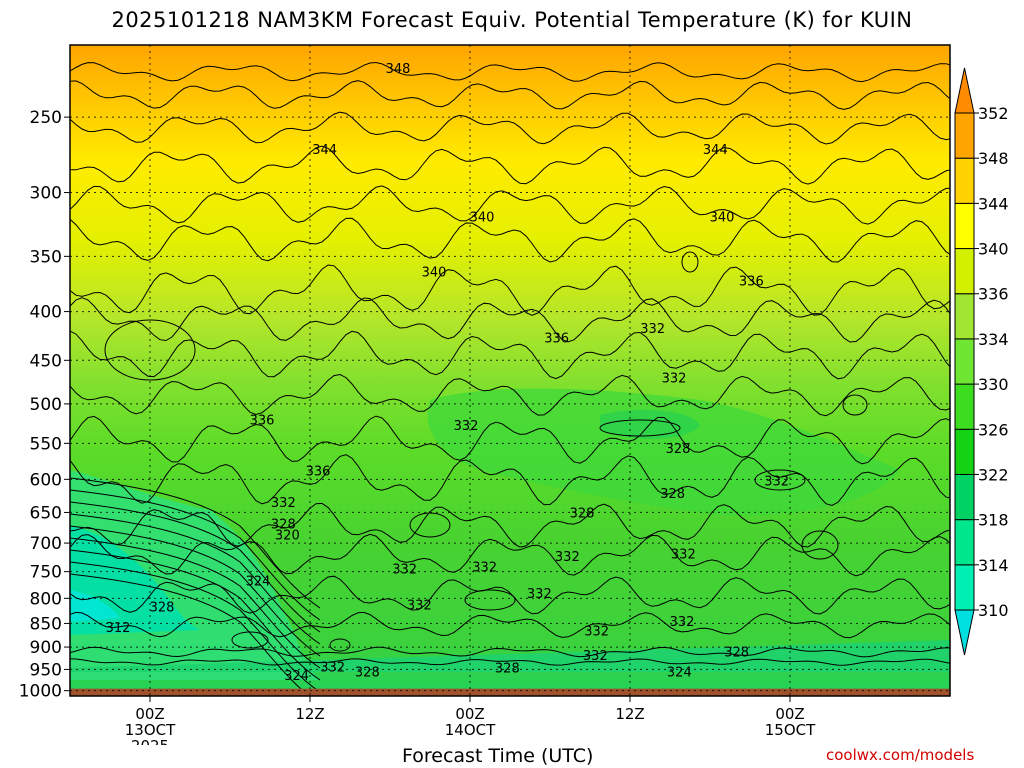 This screenshot has height=768, width=1024. What do you see at coordinates (470, 730) in the screenshot?
I see `x-tick-label: 14OCT` at bounding box center [470, 730].